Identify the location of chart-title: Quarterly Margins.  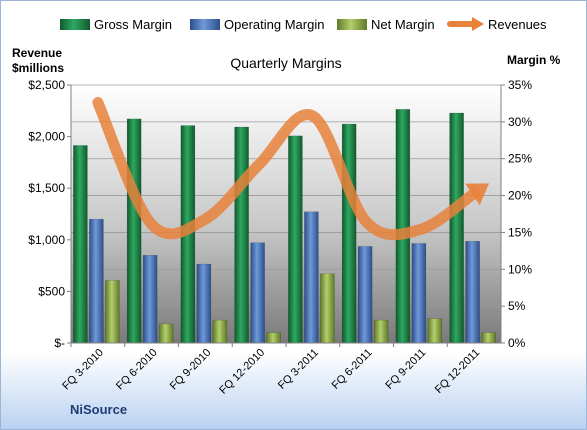
(285, 63).